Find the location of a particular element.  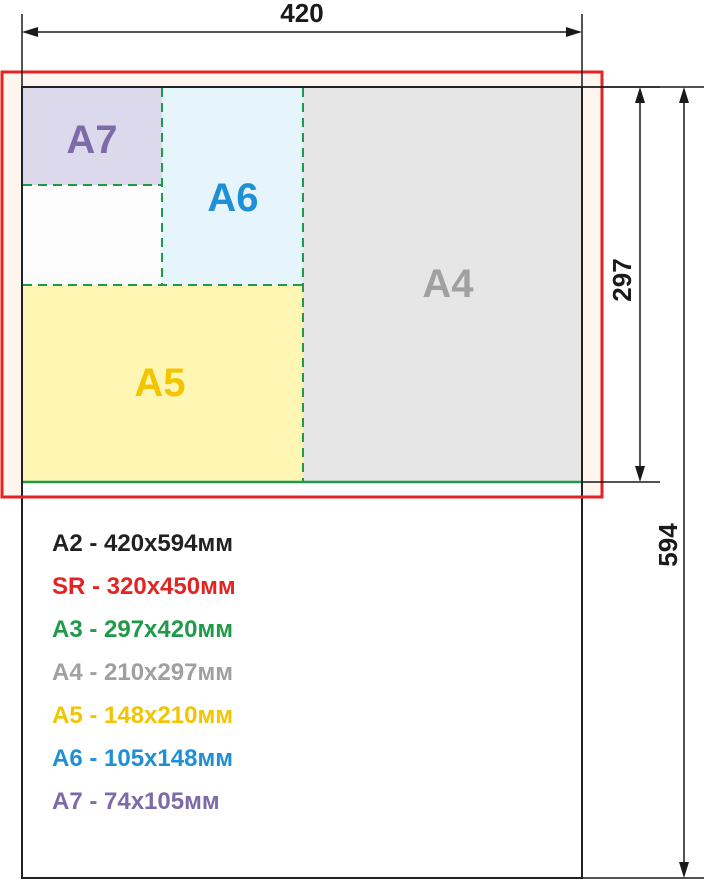

legend-item: A6 - 105x148мм is located at coordinates (142, 758).